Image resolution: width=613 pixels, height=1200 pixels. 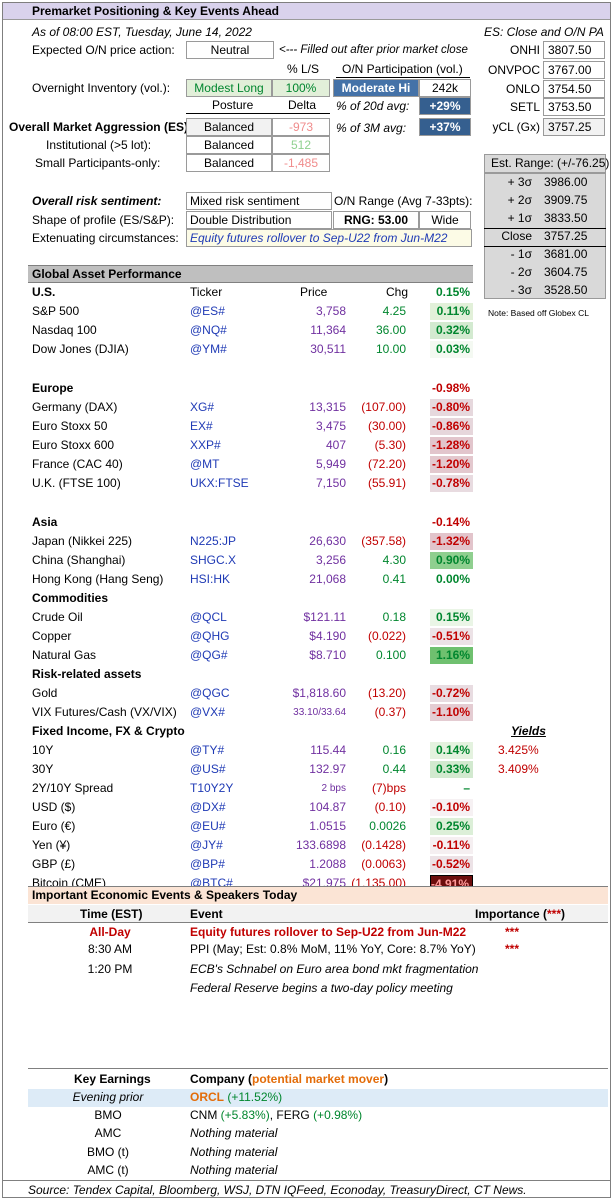 What do you see at coordinates (319, 693) in the screenshot?
I see `asset-price: $1,818.60` at bounding box center [319, 693].